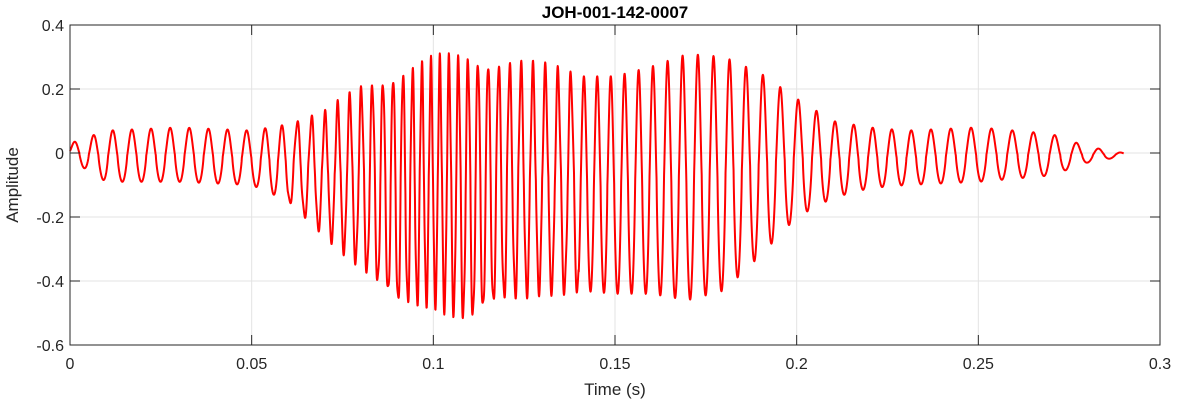 This screenshot has height=404, width=1177. What do you see at coordinates (433, 364) in the screenshot?
I see `x-tick-label: 0.1` at bounding box center [433, 364].